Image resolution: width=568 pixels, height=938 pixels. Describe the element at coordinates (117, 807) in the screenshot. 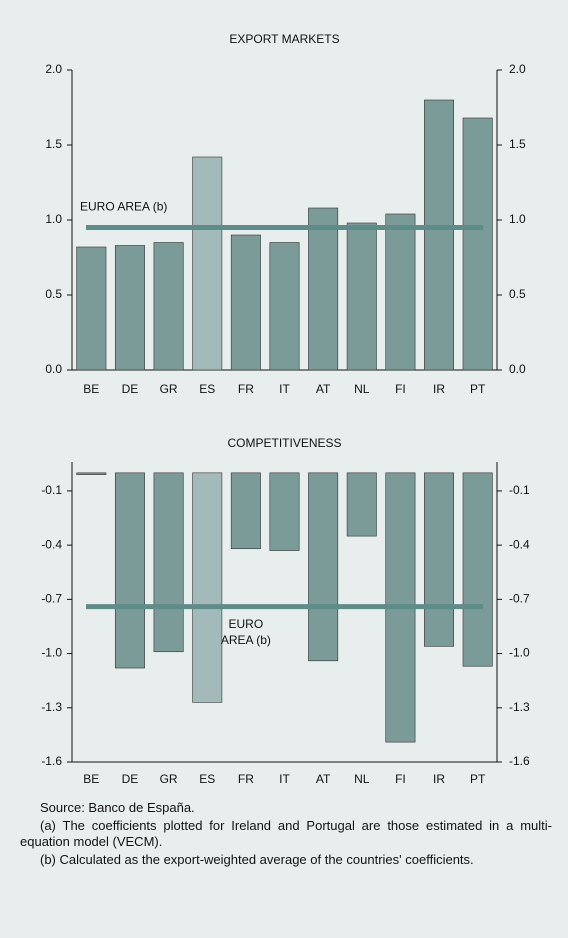

I see `note: Source: Banco de España.` at that location.